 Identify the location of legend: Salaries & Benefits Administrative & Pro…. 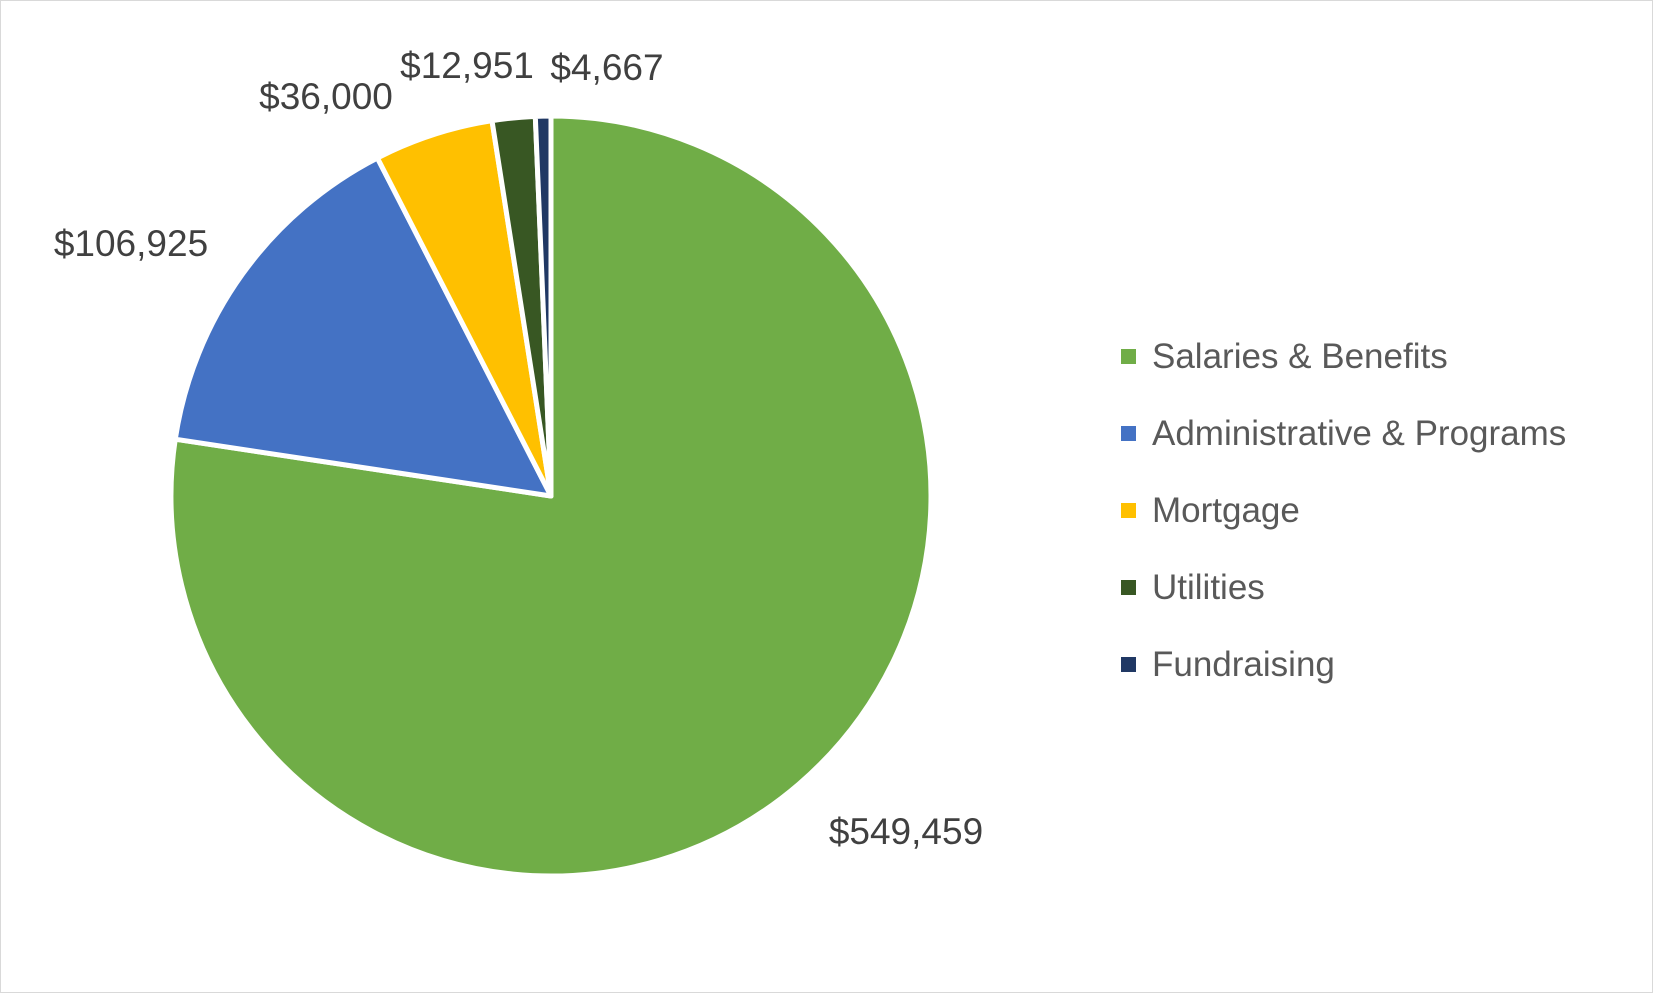
(1381, 510).